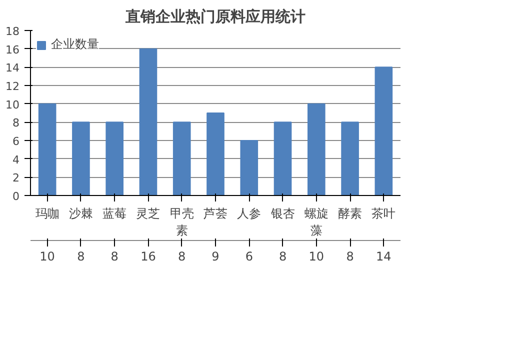 The image size is (520, 349). Describe the element at coordinates (182, 222) in the screenshot. I see `x-tick-label: 甲壳素` at that location.